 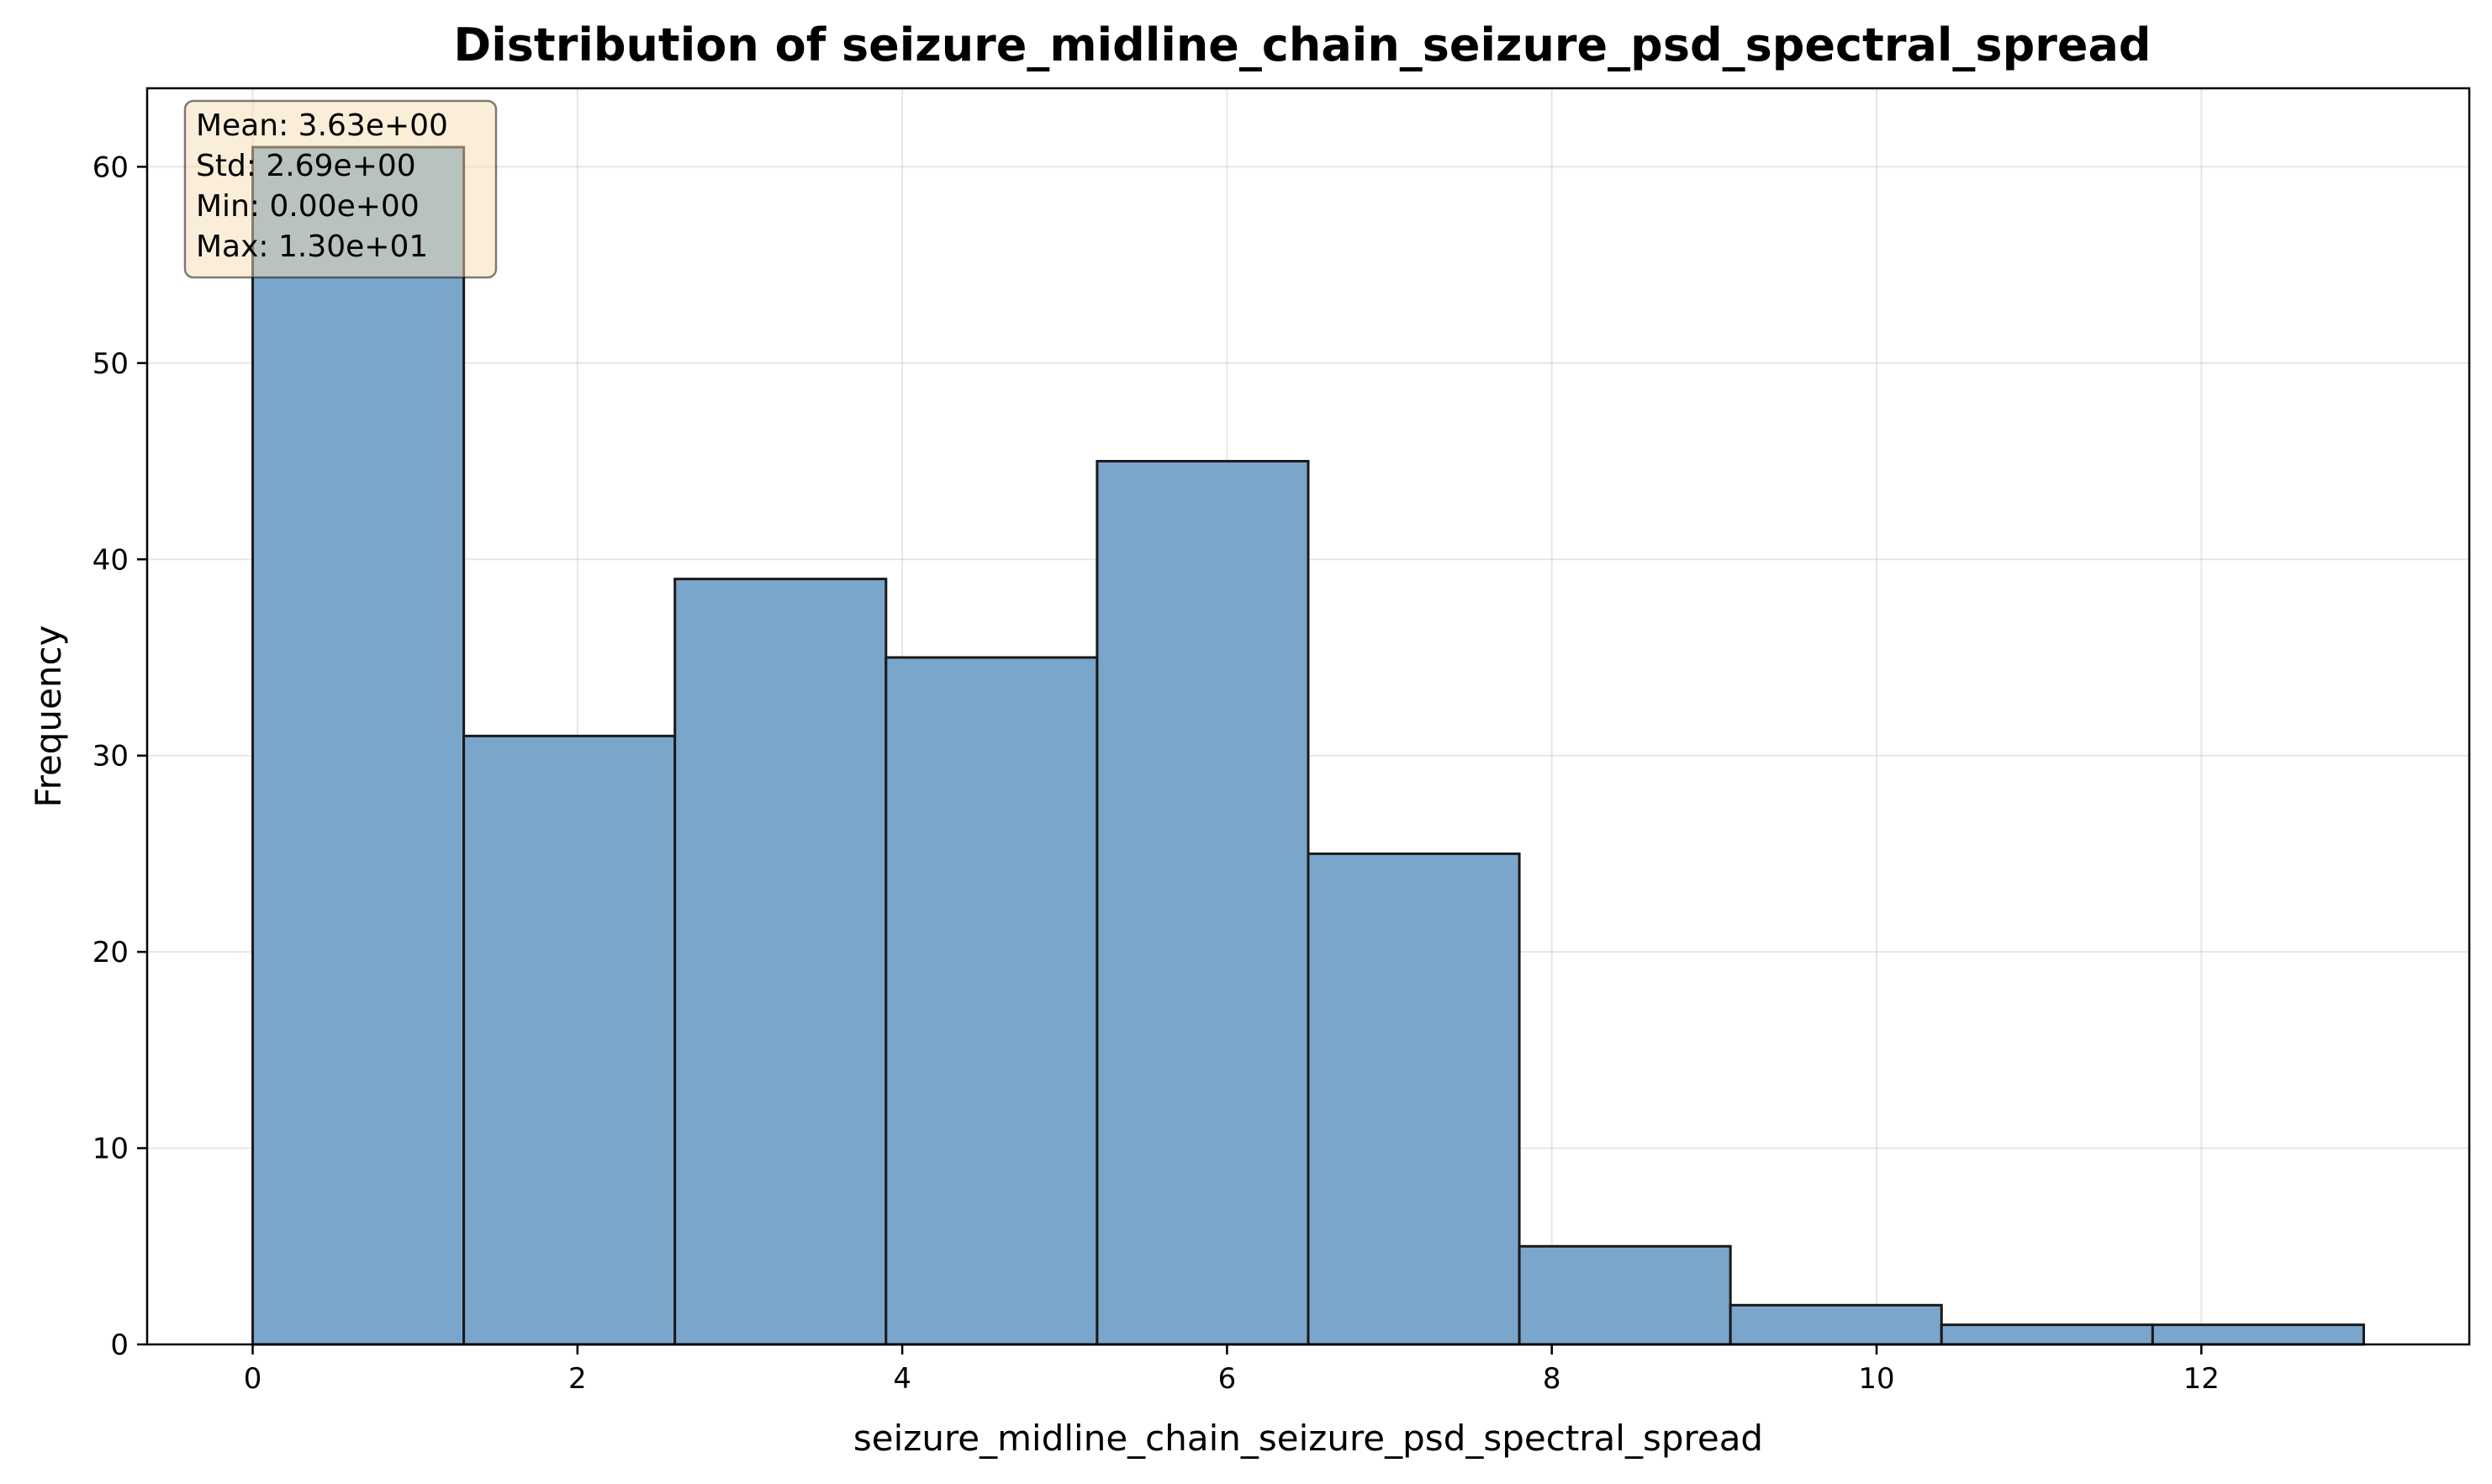 I want to click on stats-box-background, so click(x=340, y=189).